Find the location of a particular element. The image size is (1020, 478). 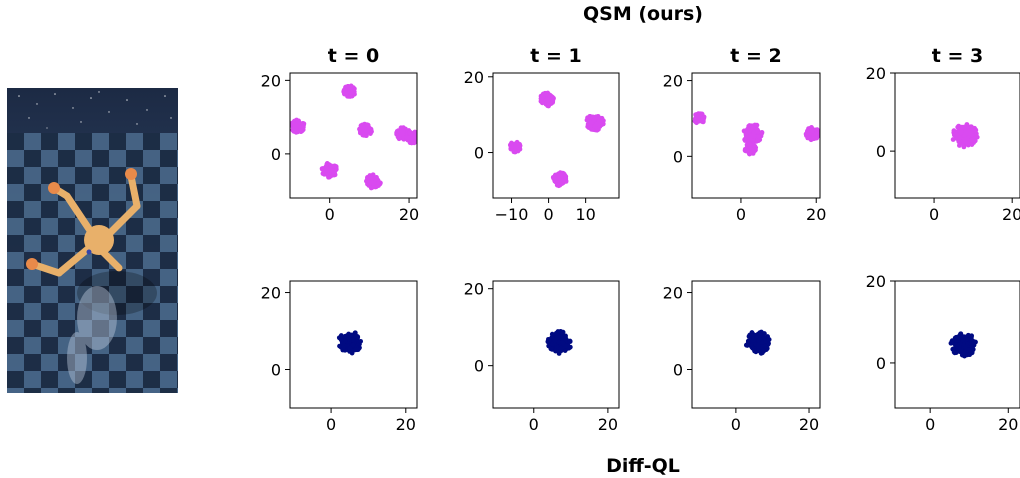

plot-panel: 0 20 0 20 is located at coordinates (339, 357).